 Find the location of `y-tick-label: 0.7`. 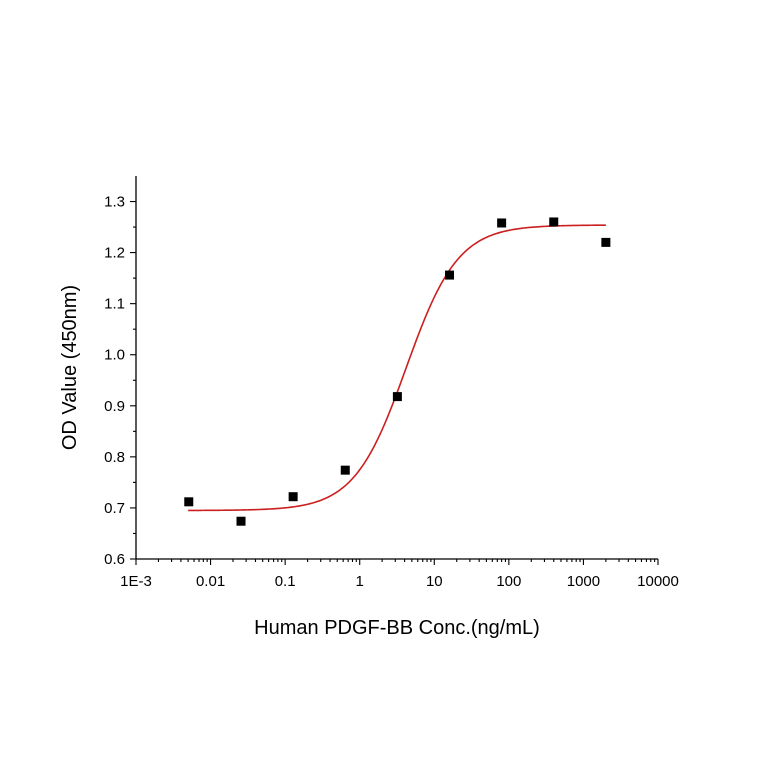

y-tick-label: 0.7 is located at coordinates (114, 508).